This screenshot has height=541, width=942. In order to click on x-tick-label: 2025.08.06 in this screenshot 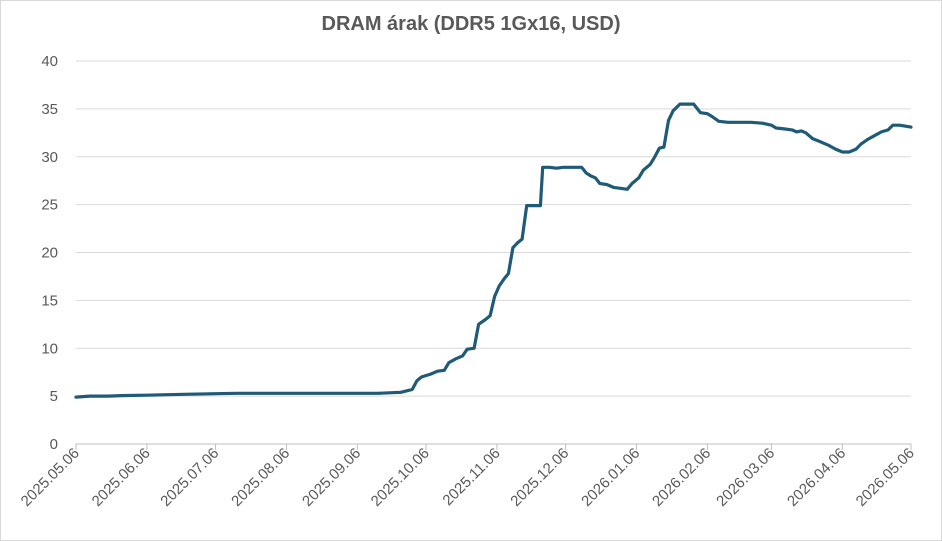, I will do `click(260, 477)`.